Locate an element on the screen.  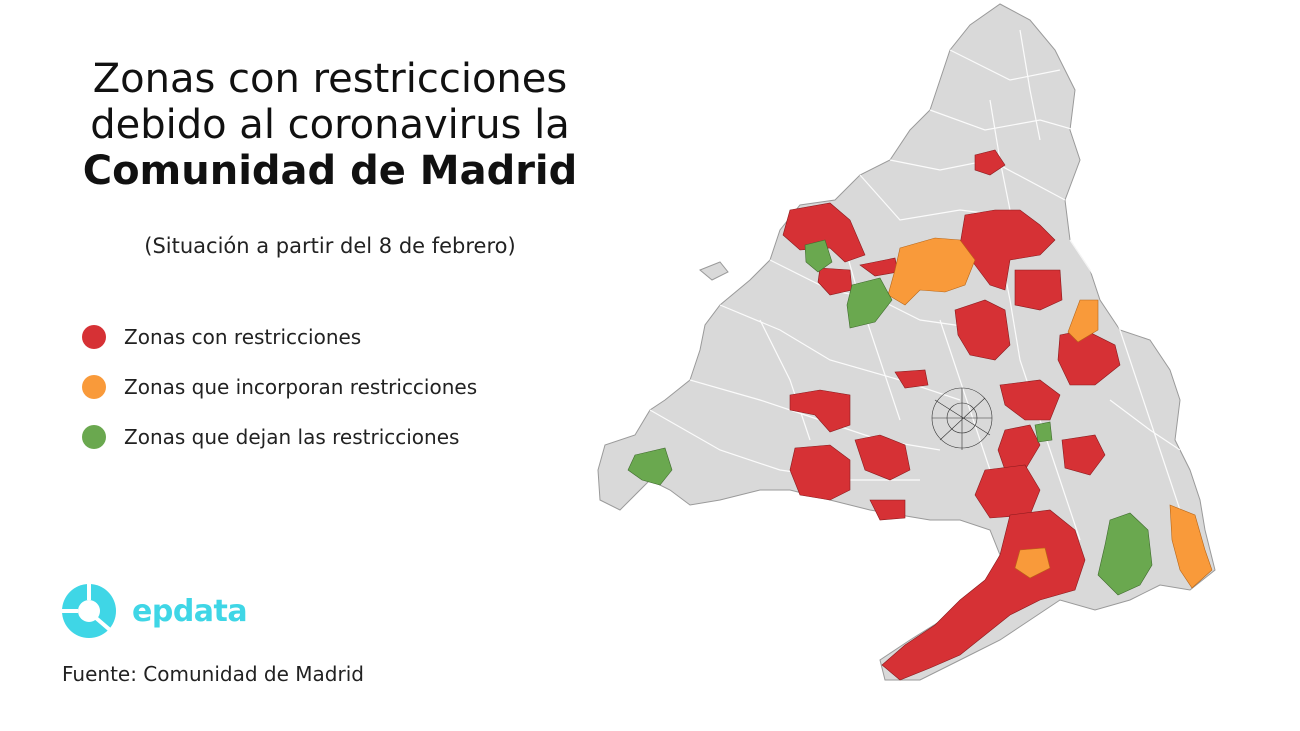
logo-icon is located at coordinates (89, 611).